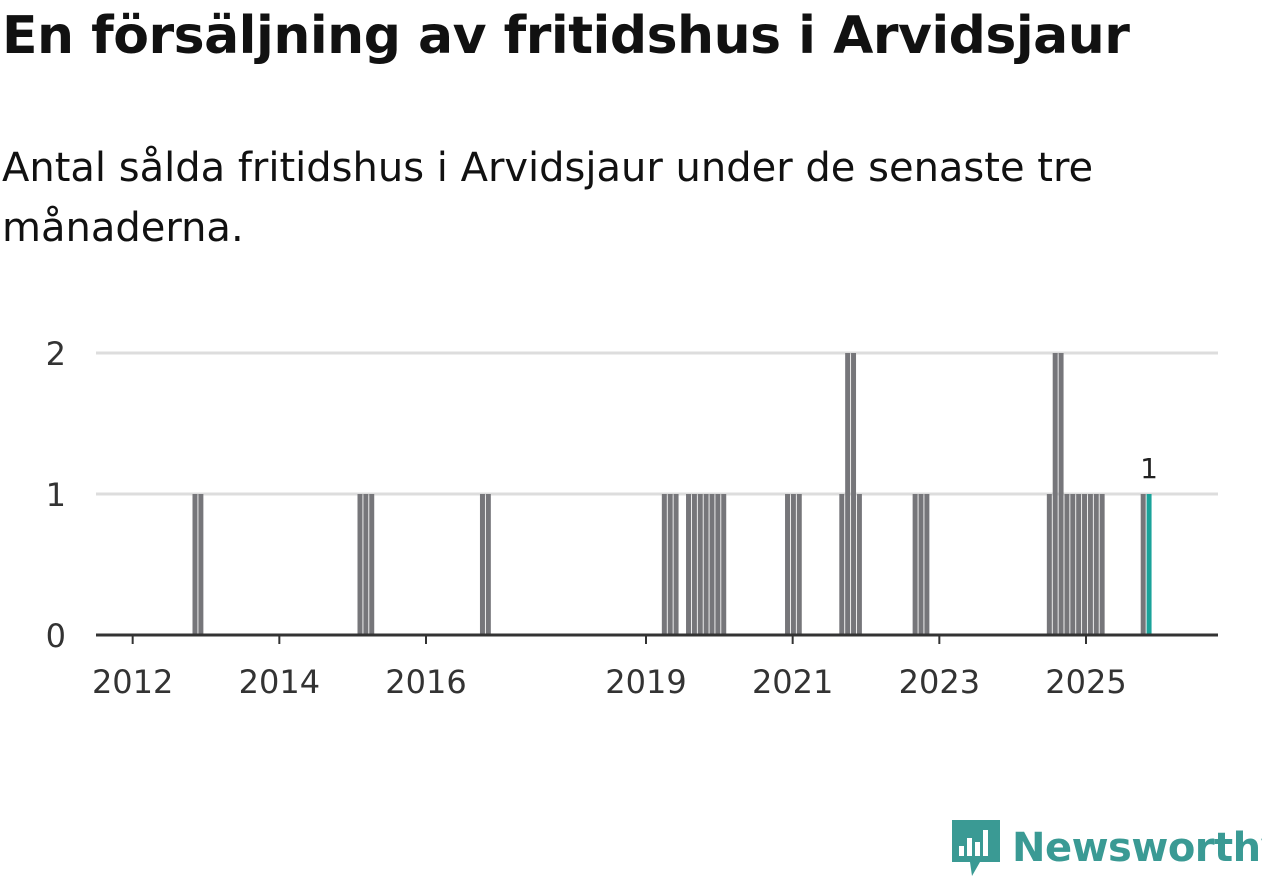 The height and width of the screenshot is (879, 1262). What do you see at coordinates (56, 636) in the screenshot?
I see `y-tick-label: 0` at bounding box center [56, 636].